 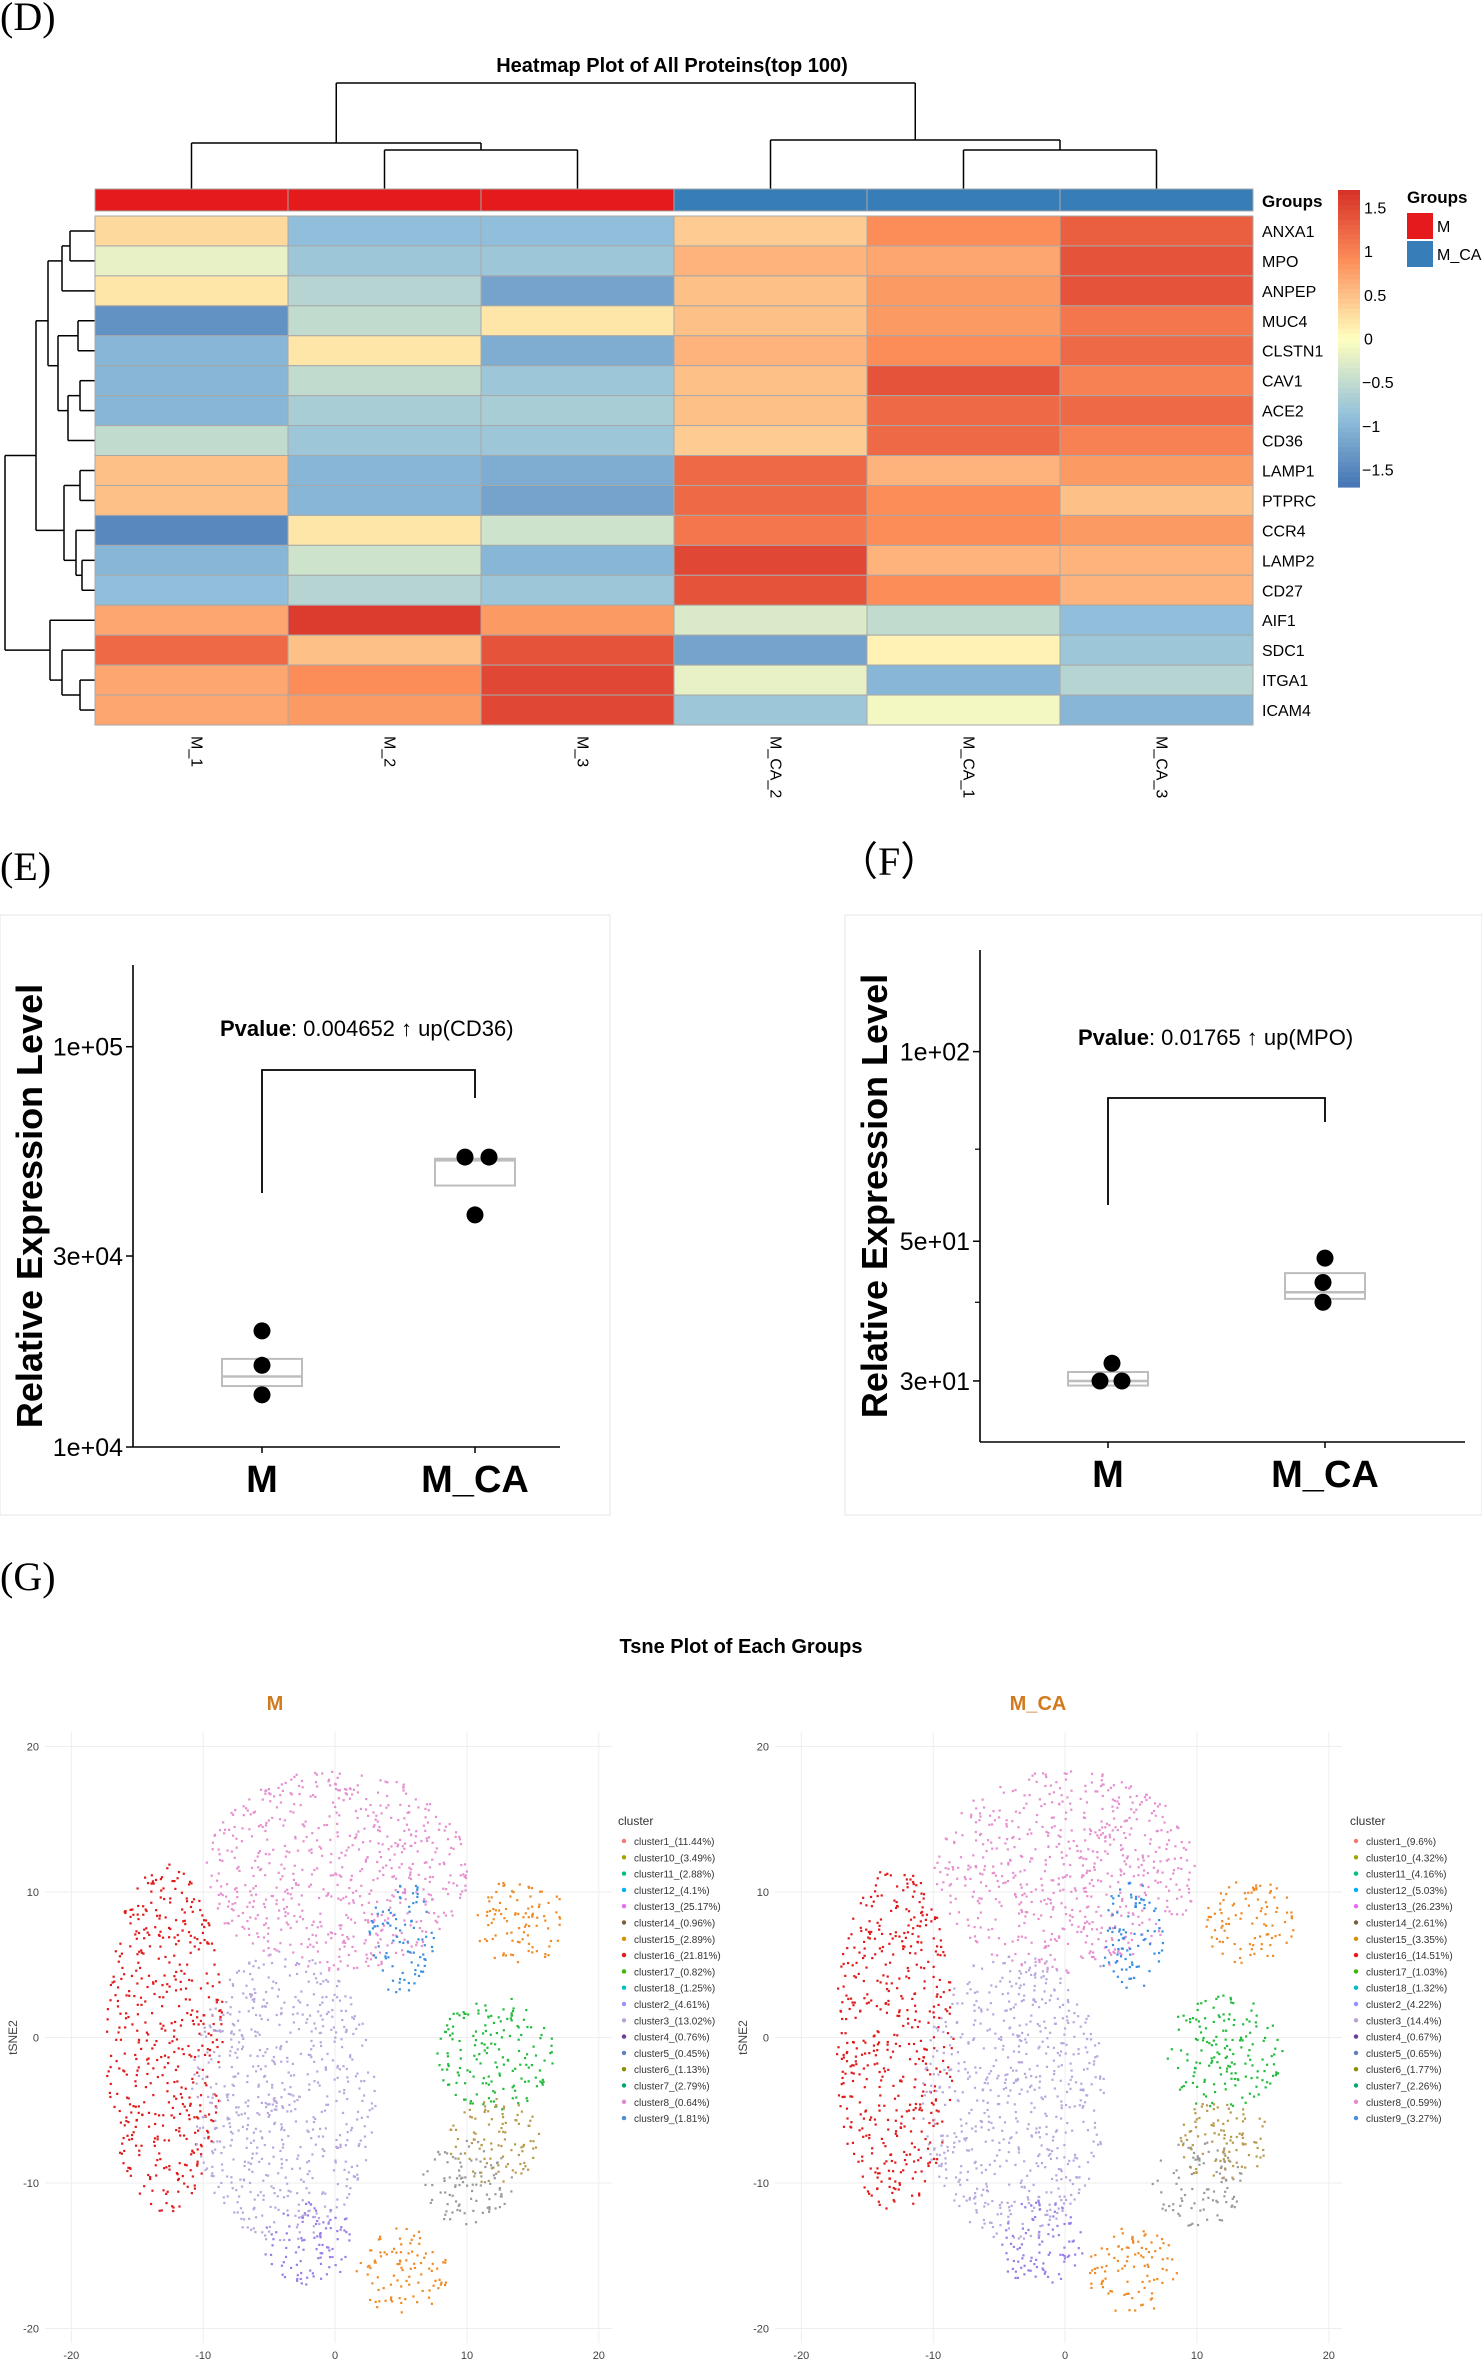 What do you see at coordinates (624, 2053) in the screenshot?
I see `cluster-legend-dot` at bounding box center [624, 2053].